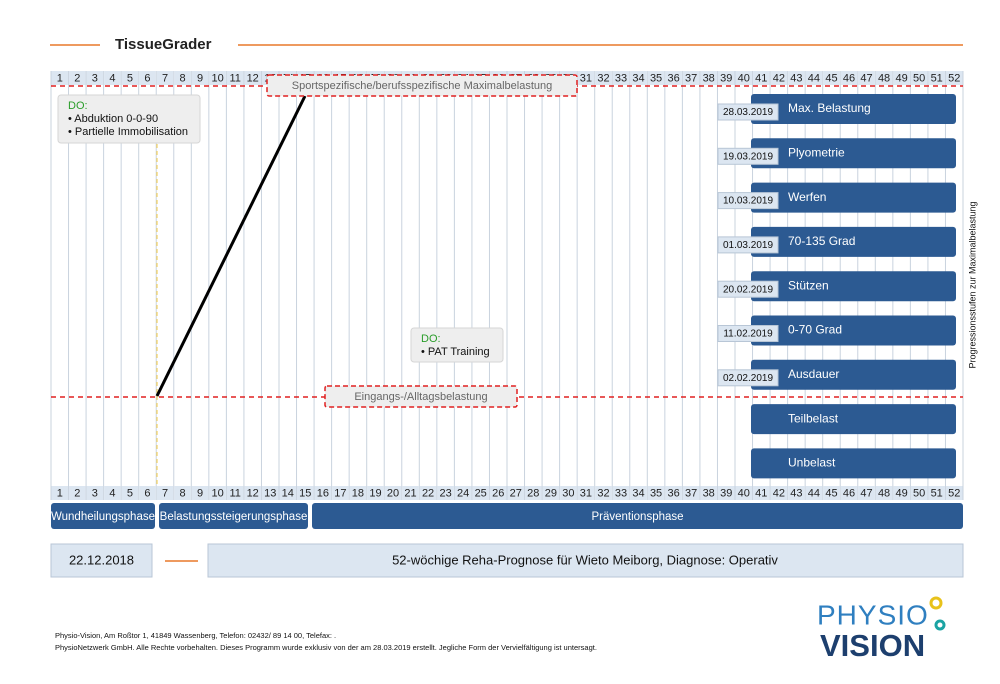 The image size is (1000, 684). Describe the element at coordinates (112, 78) in the screenshot. I see `week-number: 4` at that location.